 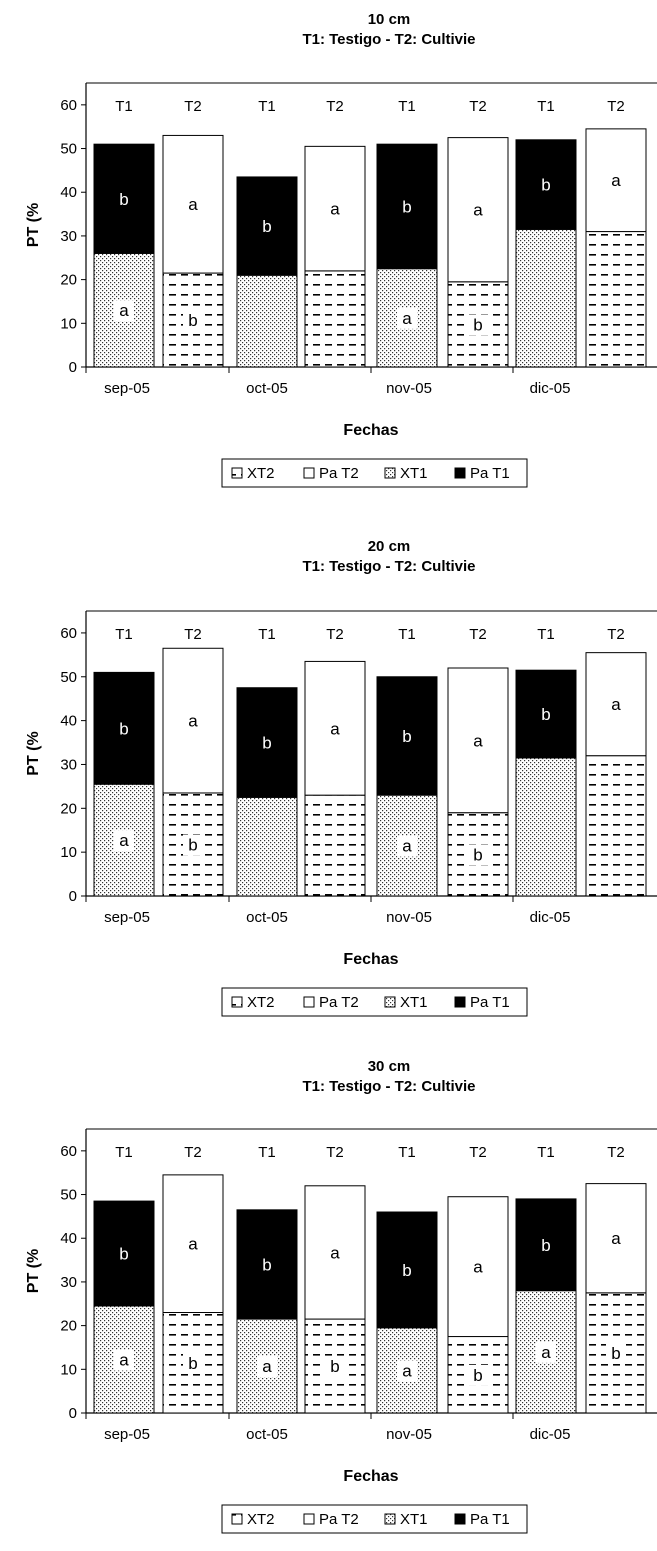 I want to click on x-tick-label: nov-05, so click(x=409, y=917).